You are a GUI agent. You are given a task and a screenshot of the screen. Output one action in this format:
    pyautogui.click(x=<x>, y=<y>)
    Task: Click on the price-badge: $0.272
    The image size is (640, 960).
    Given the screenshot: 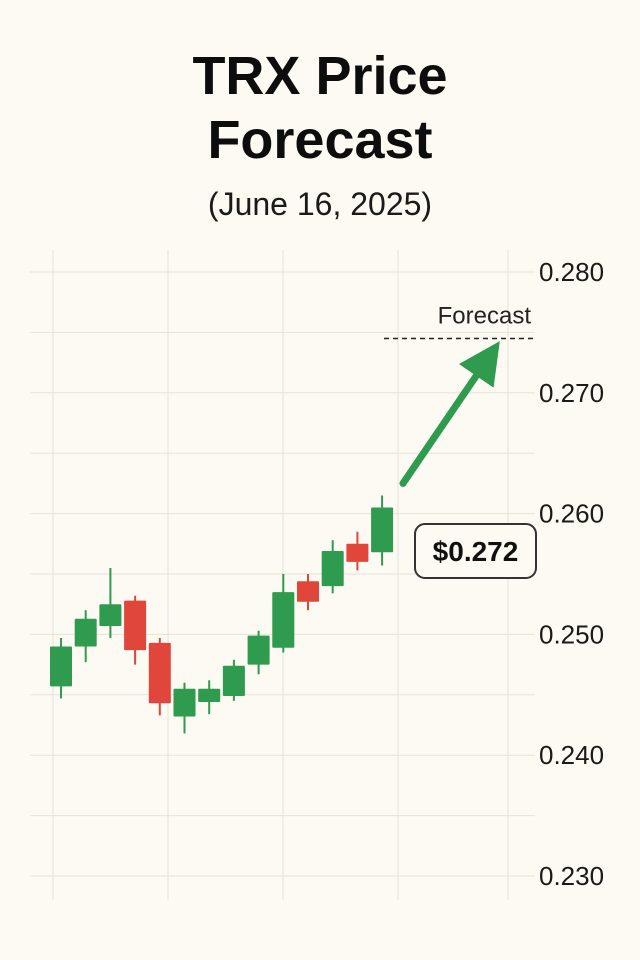 What is the action you would take?
    pyautogui.click(x=475, y=551)
    